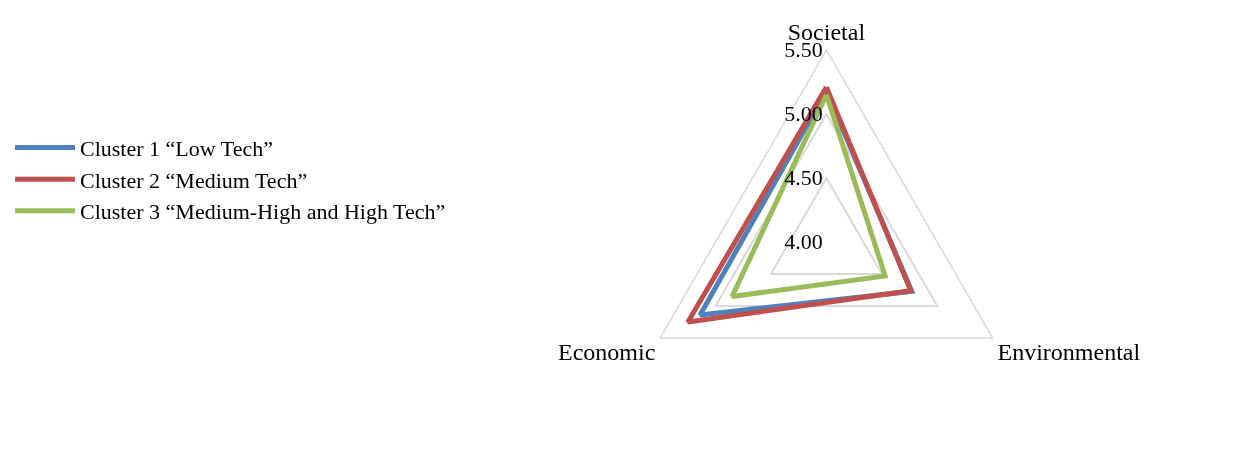 This screenshot has width=1257, height=464. Describe the element at coordinates (1069, 352) in the screenshot. I see `spoke-label: Environmental` at that location.